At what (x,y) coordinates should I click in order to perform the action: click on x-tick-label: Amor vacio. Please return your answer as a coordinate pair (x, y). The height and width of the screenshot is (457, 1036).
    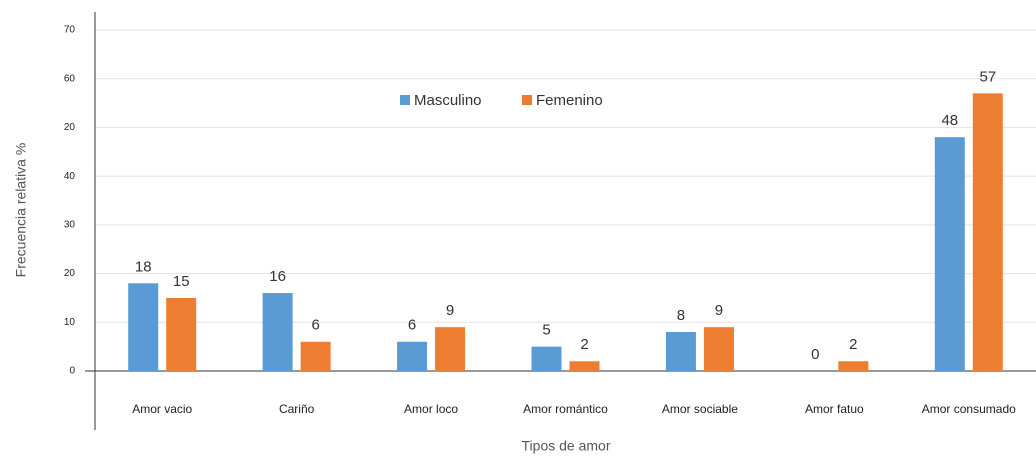
    Looking at the image, I should click on (162, 409).